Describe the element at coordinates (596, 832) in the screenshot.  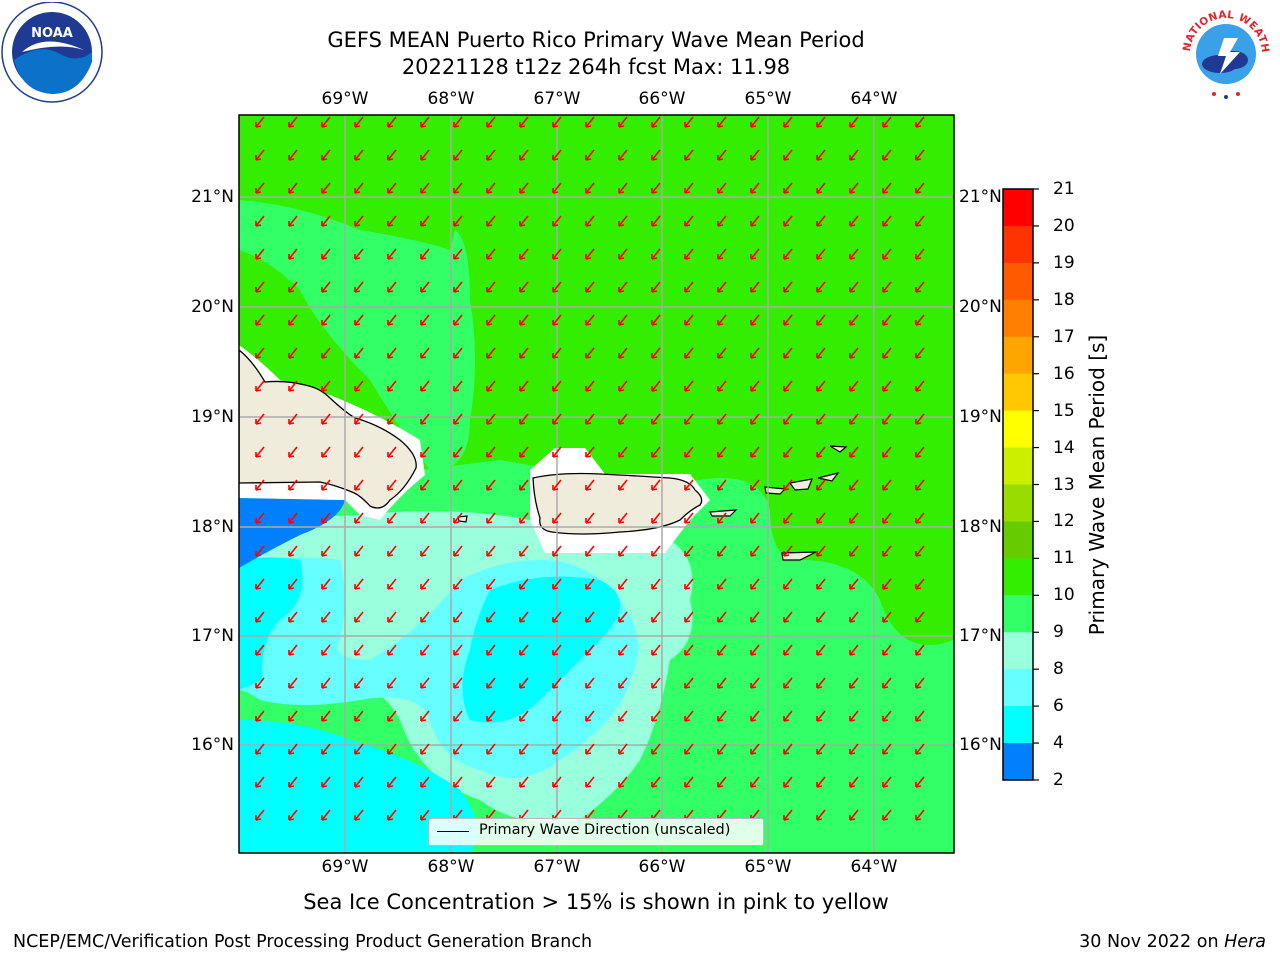
I see `legend: Primary Wave Direction (unscaled)` at that location.